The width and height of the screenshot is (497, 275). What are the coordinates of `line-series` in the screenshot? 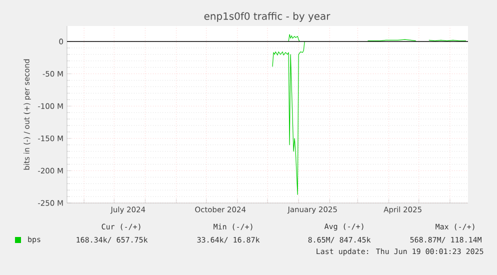 It's located at (288, 118).